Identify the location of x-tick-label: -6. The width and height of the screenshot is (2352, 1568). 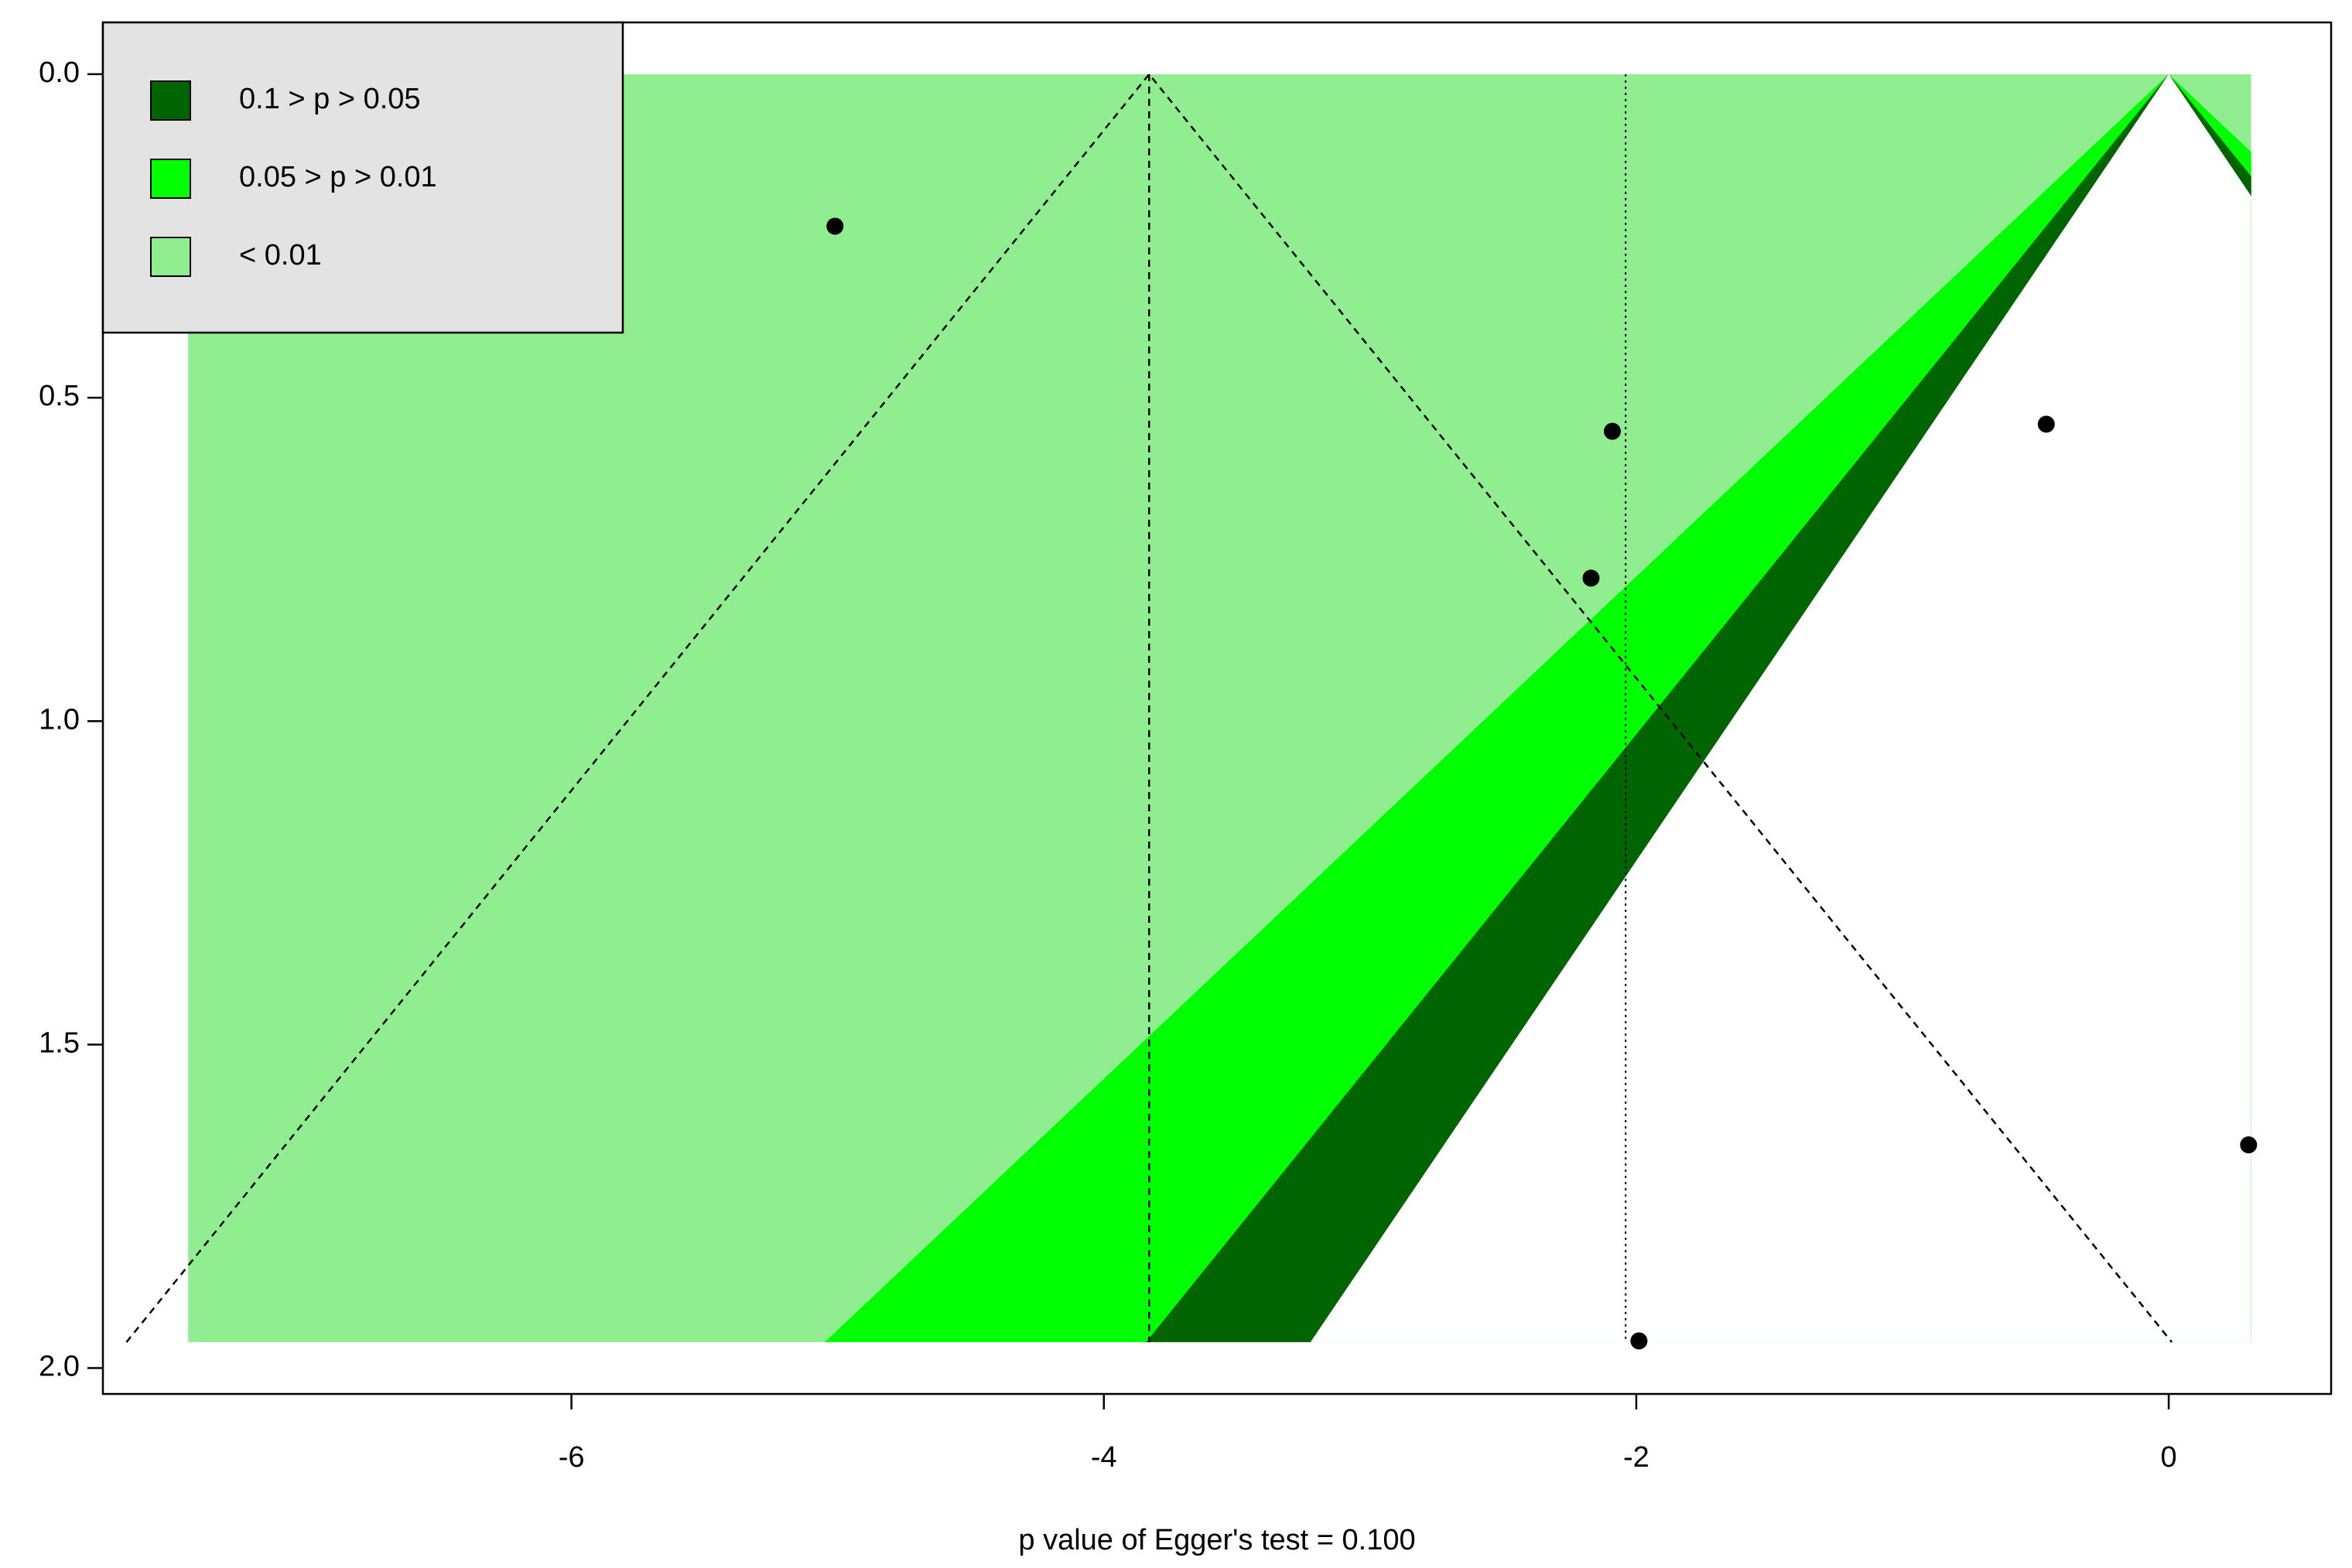
(572, 1457).